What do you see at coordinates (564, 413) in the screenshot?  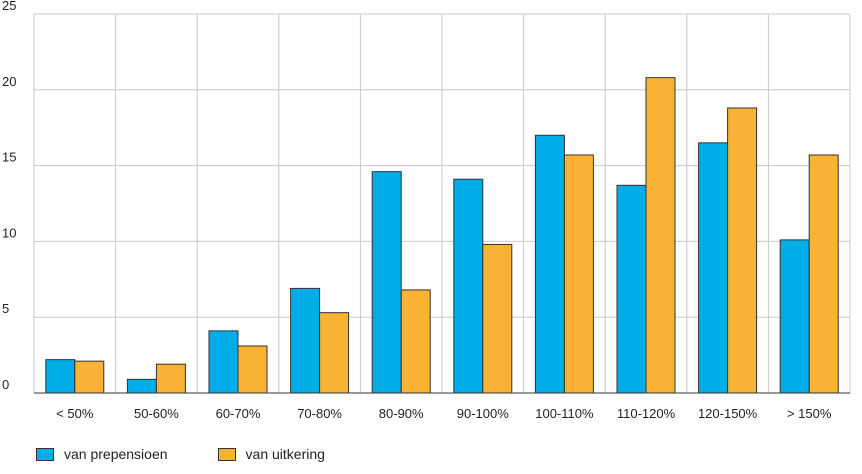 I see `x-tick-label: 100-110%` at bounding box center [564, 413].